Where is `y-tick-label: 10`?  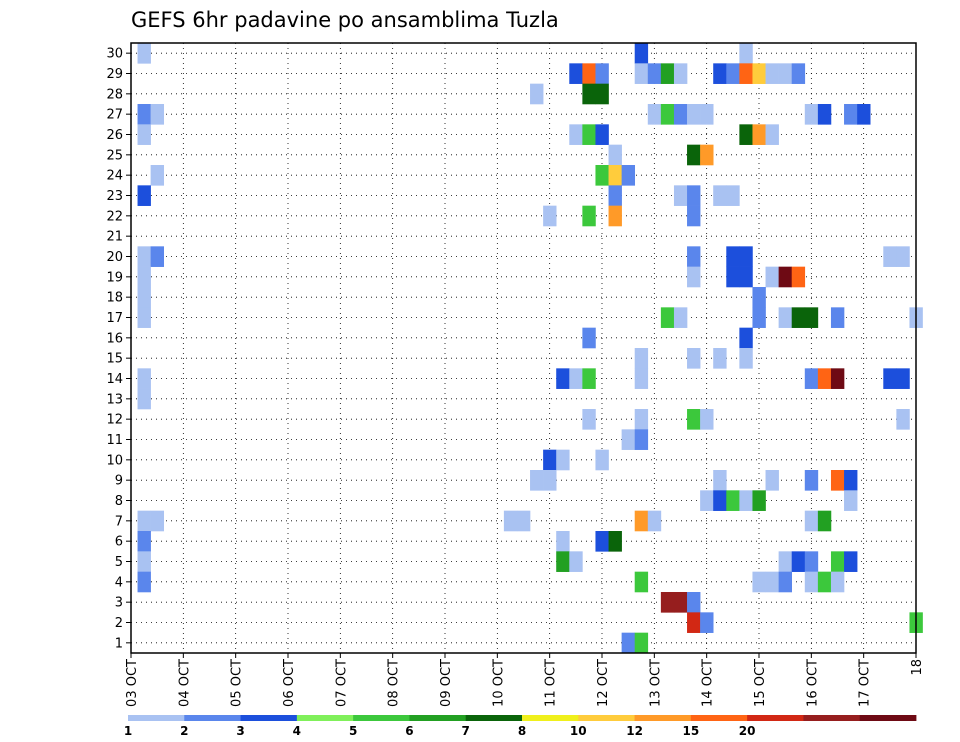
y-tick-label: 10 is located at coordinates (114, 460).